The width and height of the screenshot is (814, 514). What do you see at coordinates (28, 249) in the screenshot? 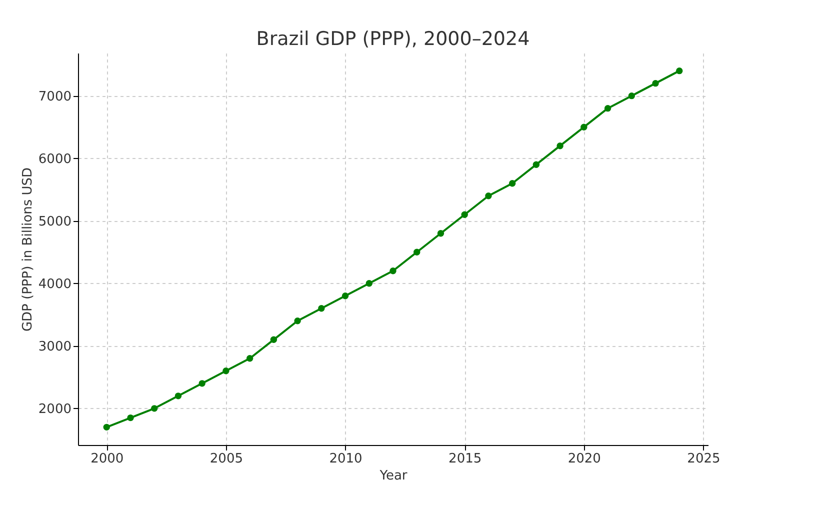
I see `y-axis-title: GDP (PPP) in Billions USD` at bounding box center [28, 249].